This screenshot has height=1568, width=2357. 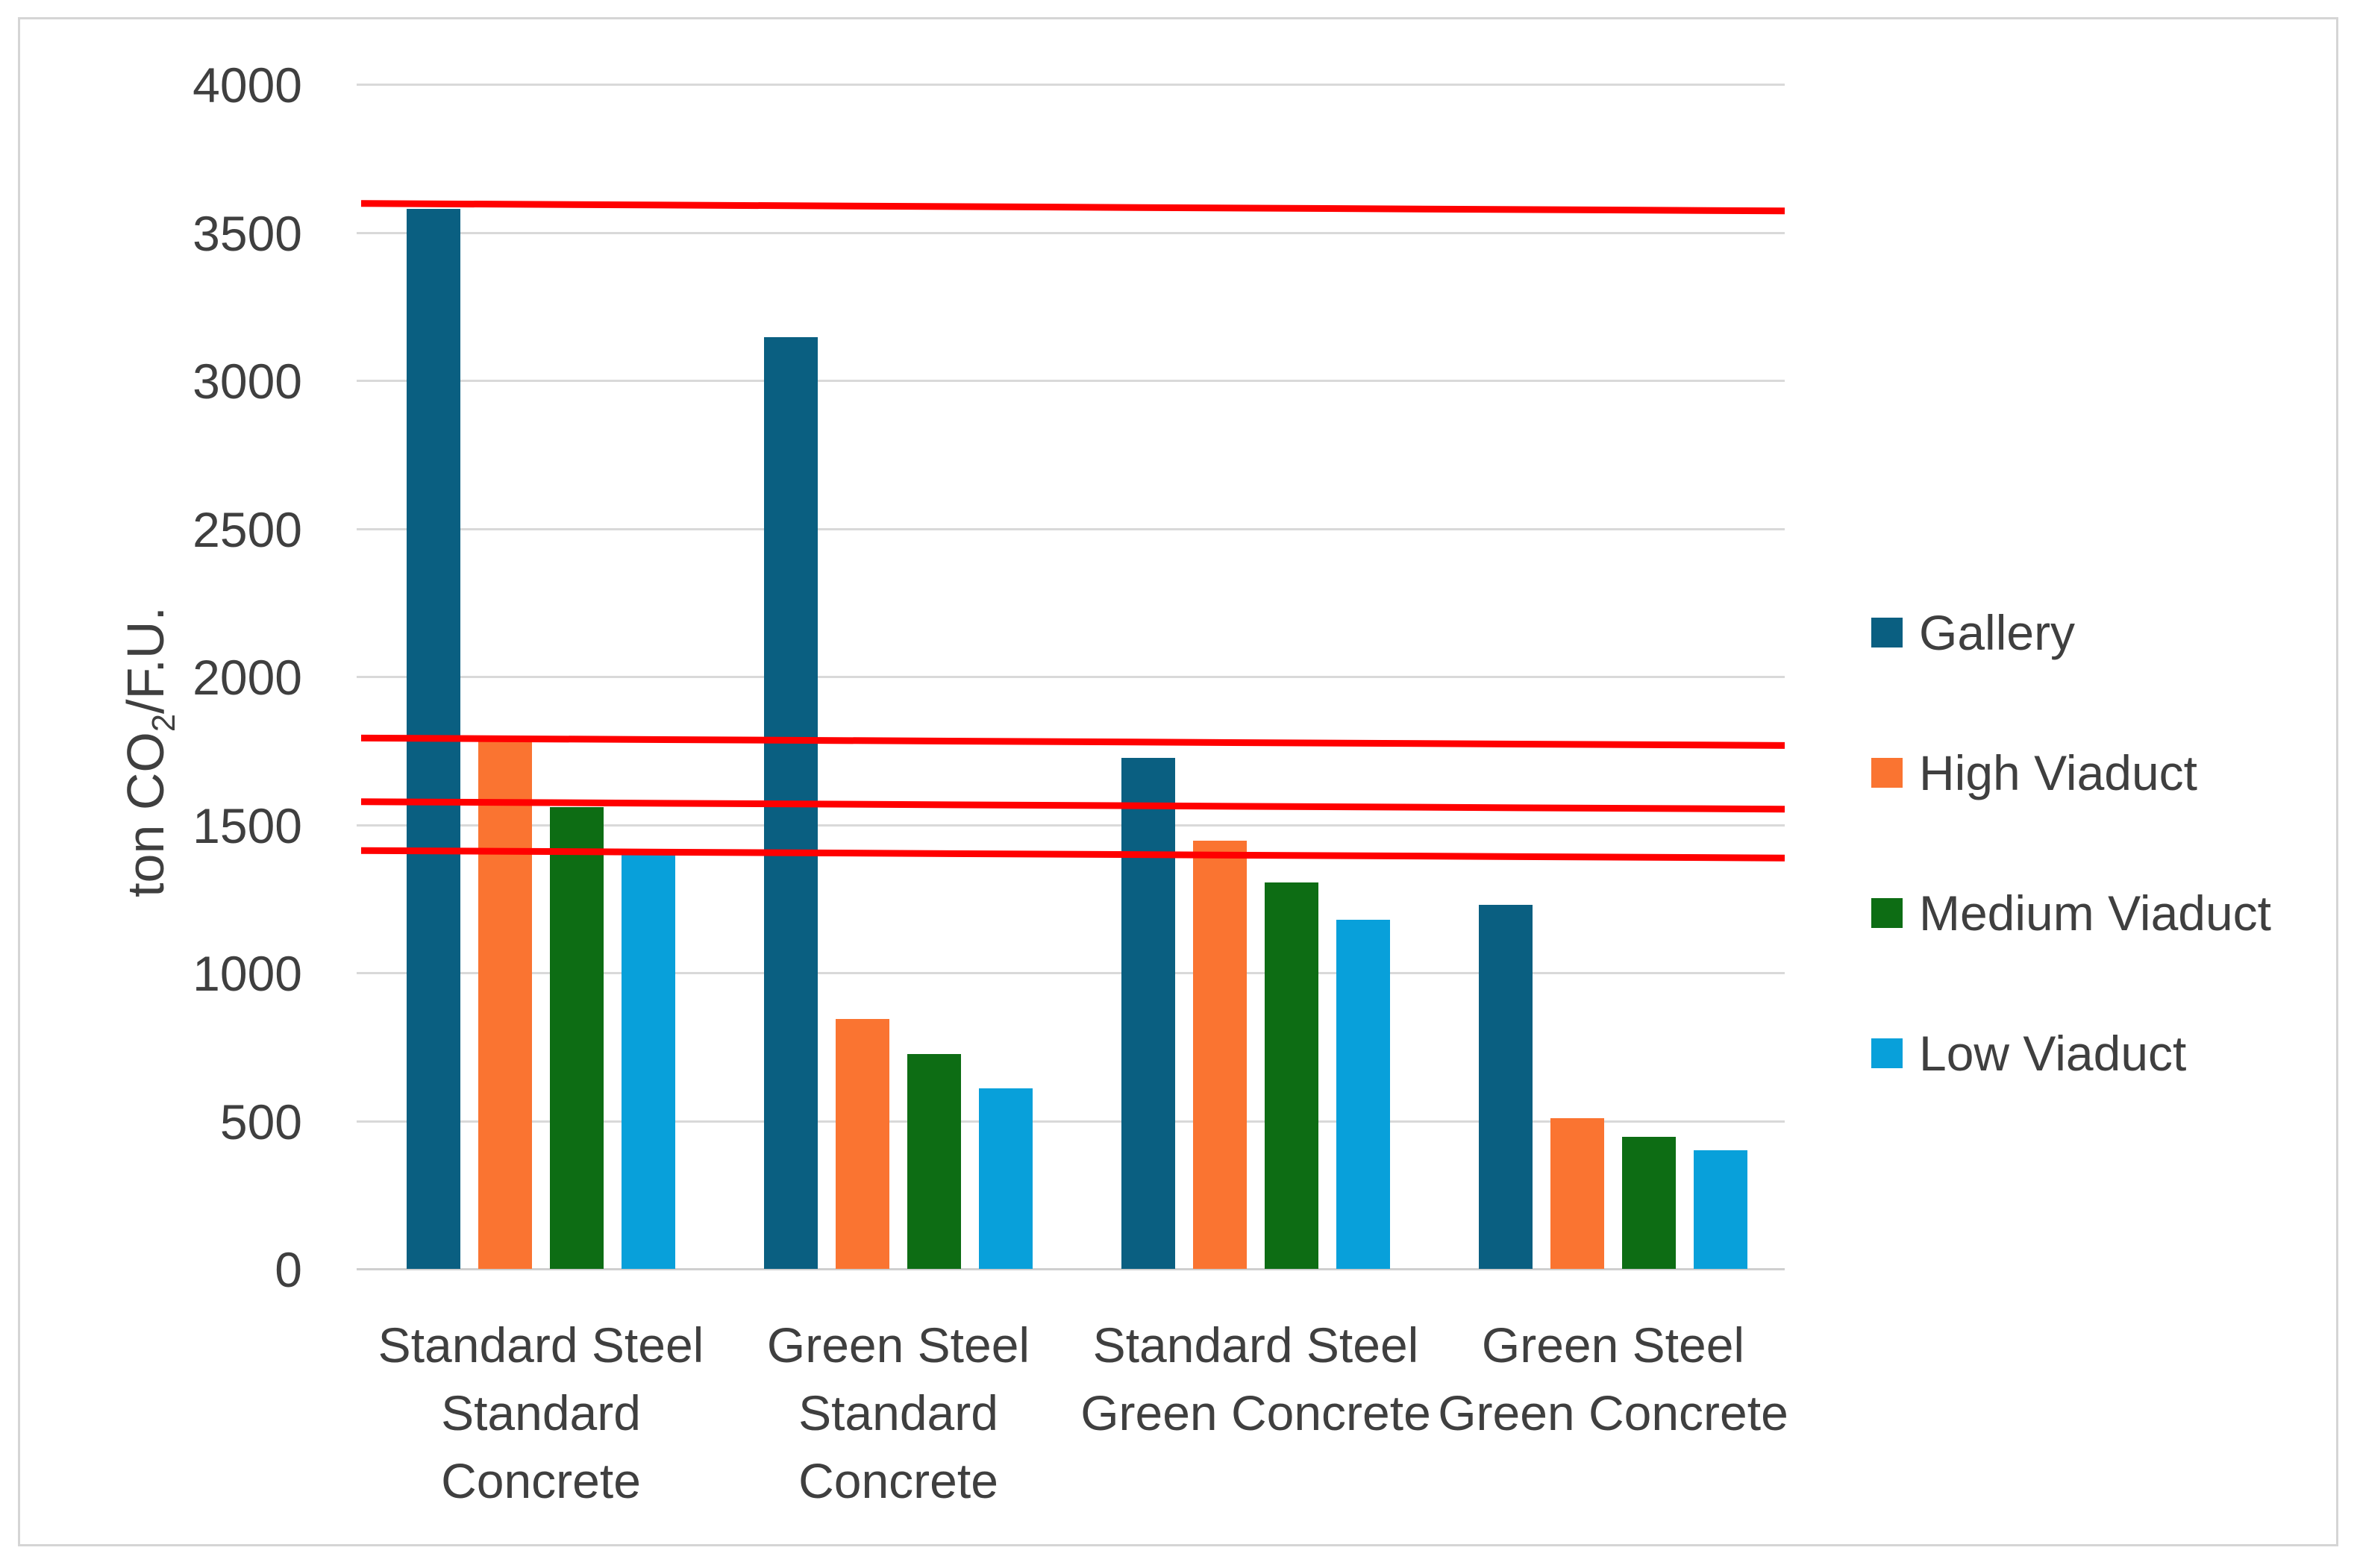 I want to click on y-tick-label-0: 0, so click(x=288, y=1269).